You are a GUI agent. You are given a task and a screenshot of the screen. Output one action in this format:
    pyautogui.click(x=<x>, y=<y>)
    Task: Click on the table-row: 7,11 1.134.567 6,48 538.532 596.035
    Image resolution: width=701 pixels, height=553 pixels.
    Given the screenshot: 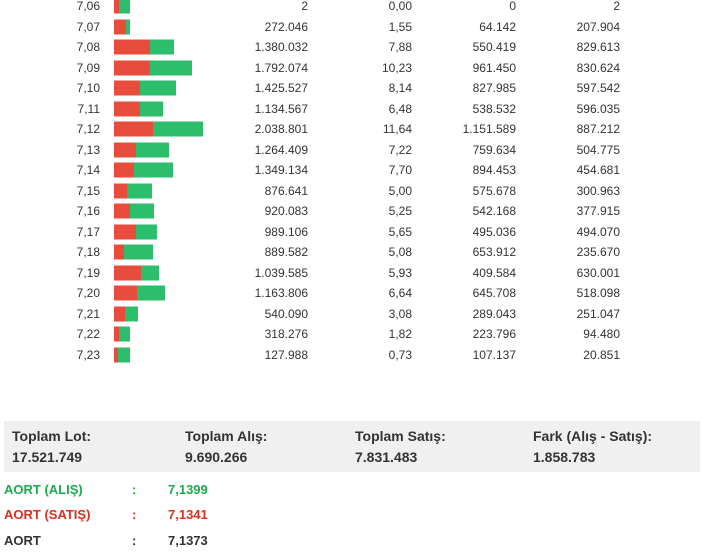 What is the action you would take?
    pyautogui.click(x=350, y=109)
    